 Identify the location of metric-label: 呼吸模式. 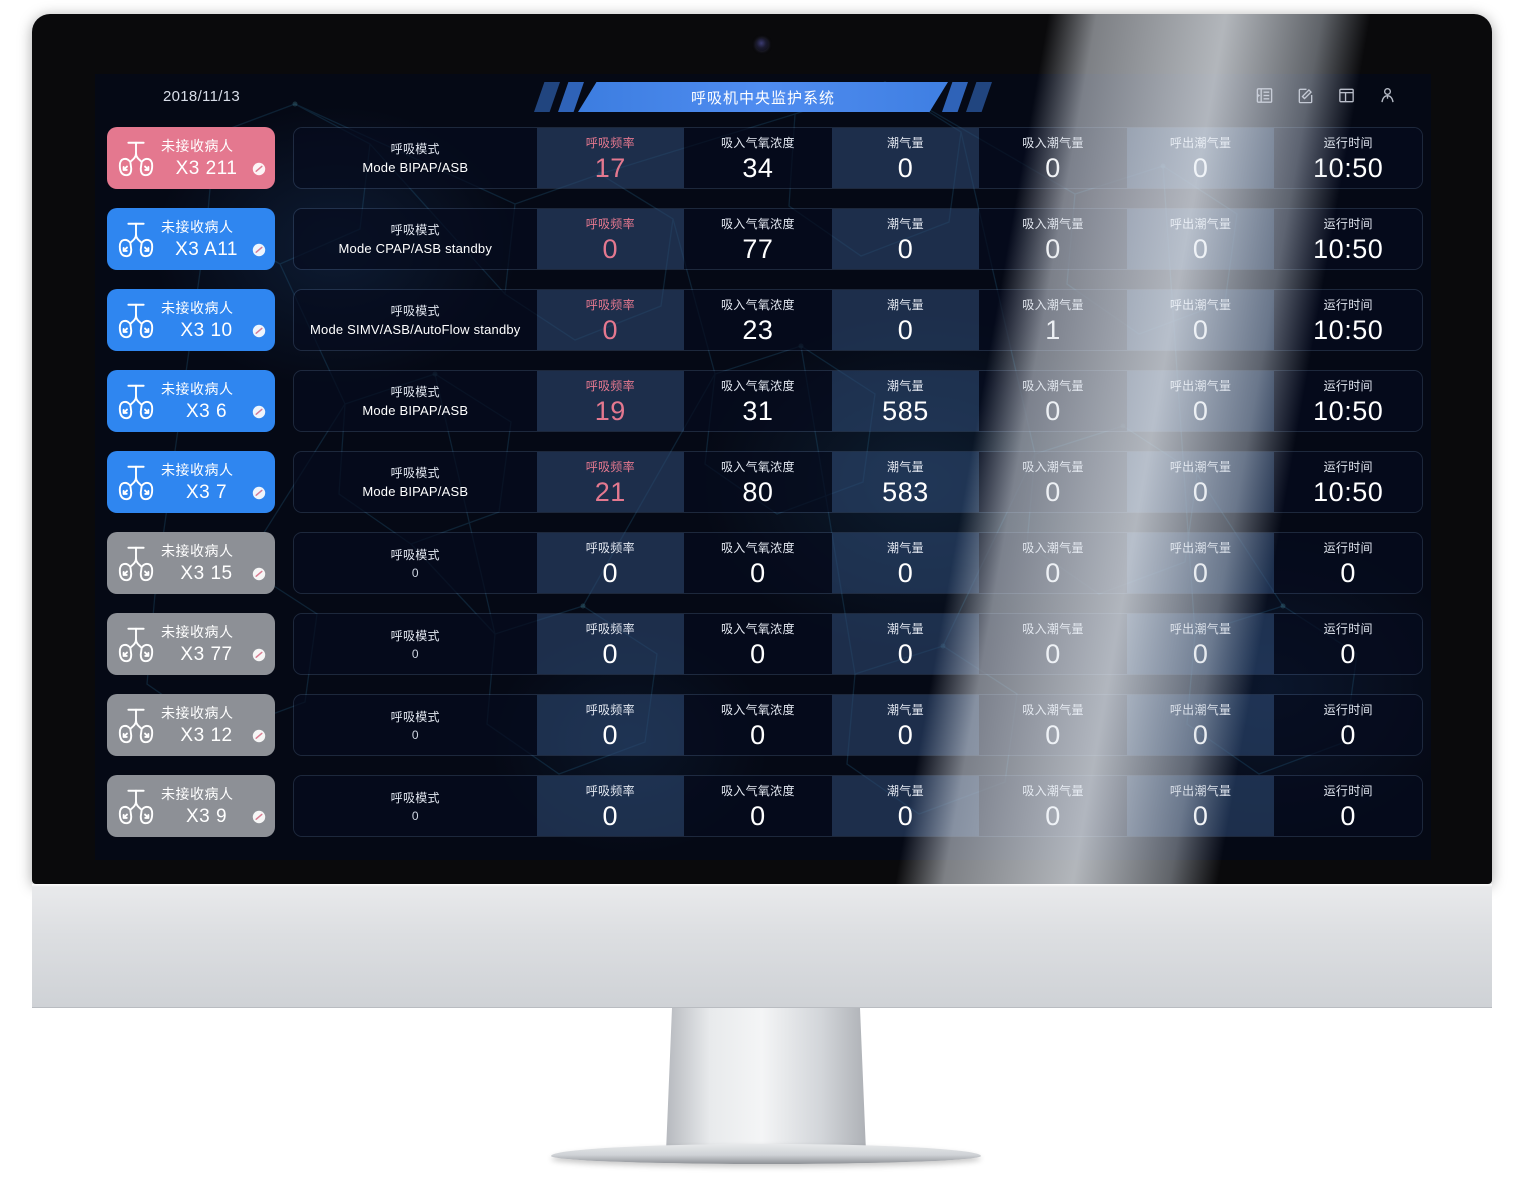
(415, 310).